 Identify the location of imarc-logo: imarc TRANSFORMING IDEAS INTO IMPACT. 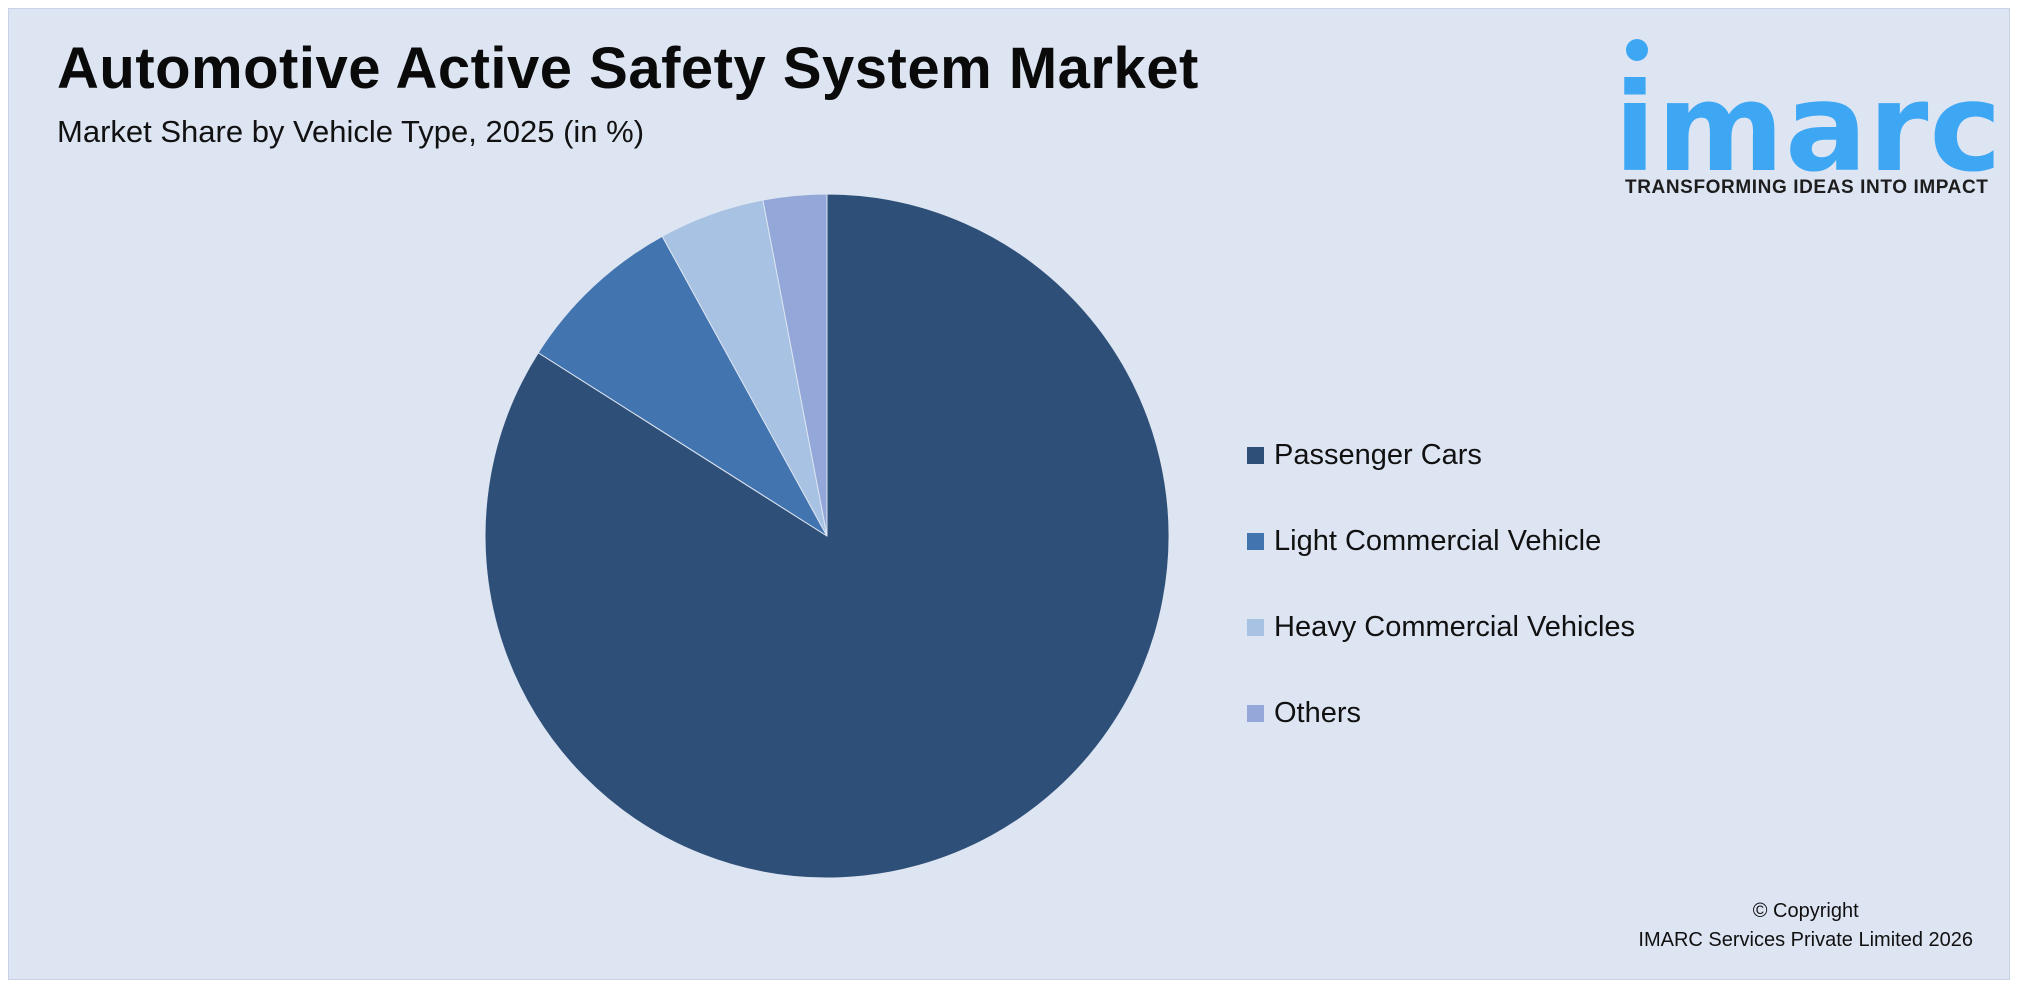
(1814, 118).